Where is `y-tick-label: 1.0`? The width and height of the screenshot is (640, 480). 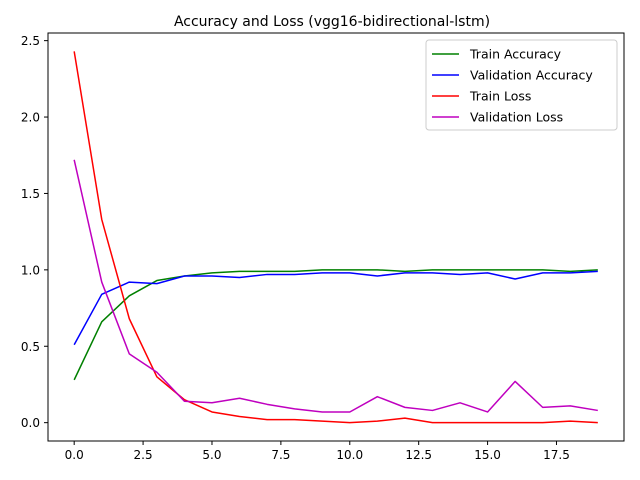
y-tick-label: 1.0 is located at coordinates (30, 270).